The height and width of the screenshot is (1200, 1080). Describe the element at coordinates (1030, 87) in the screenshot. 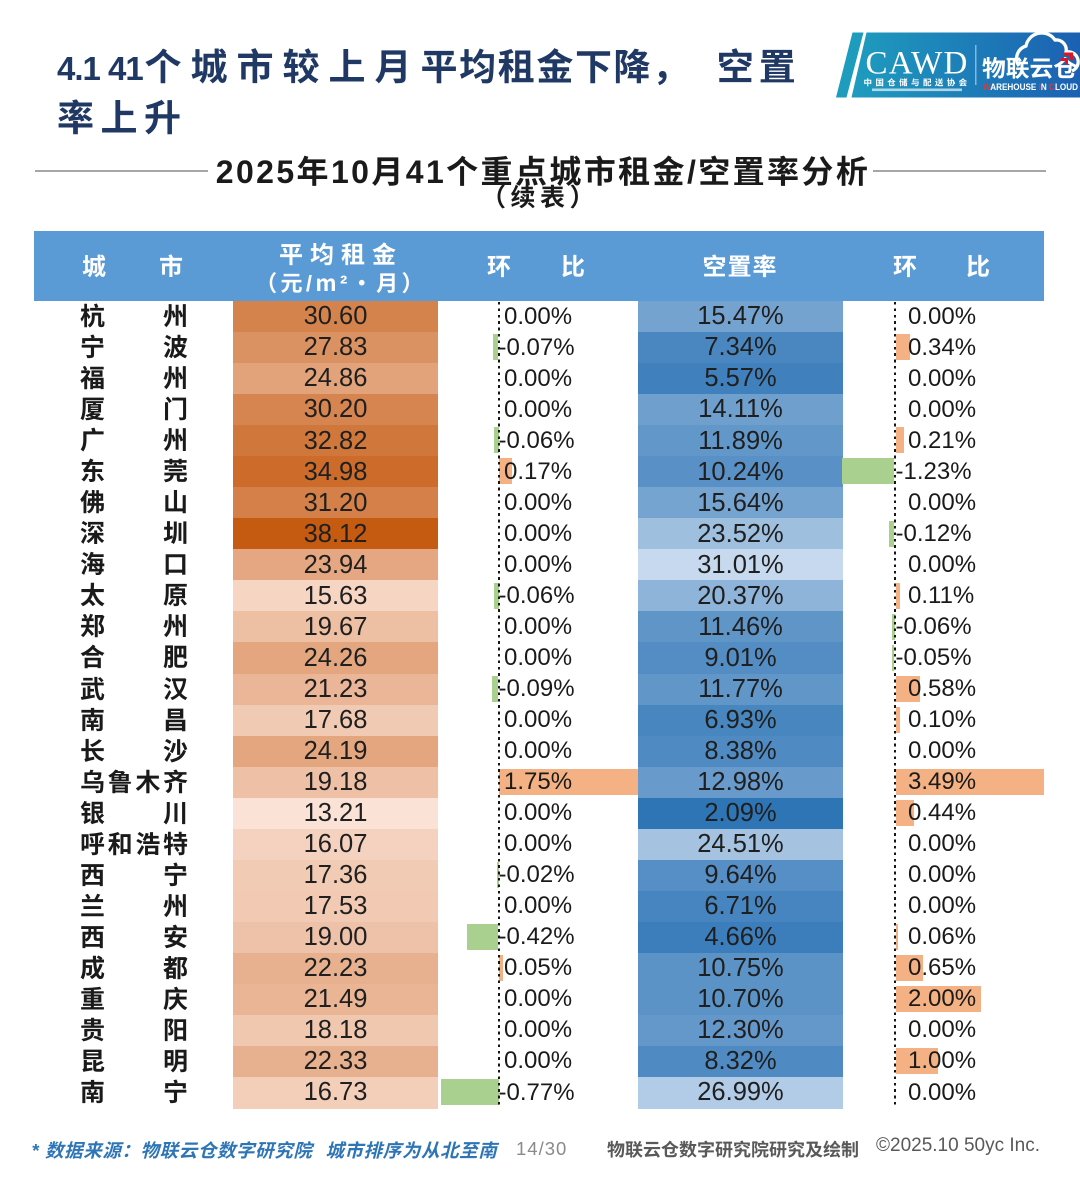

I see `svg-text: WAREHOUSE IN CLOUD` at that location.